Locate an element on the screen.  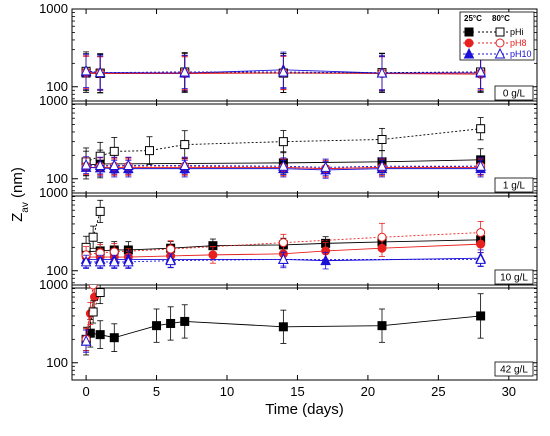
y-axis-title: Zav (nm) is located at coordinates (20, 194).